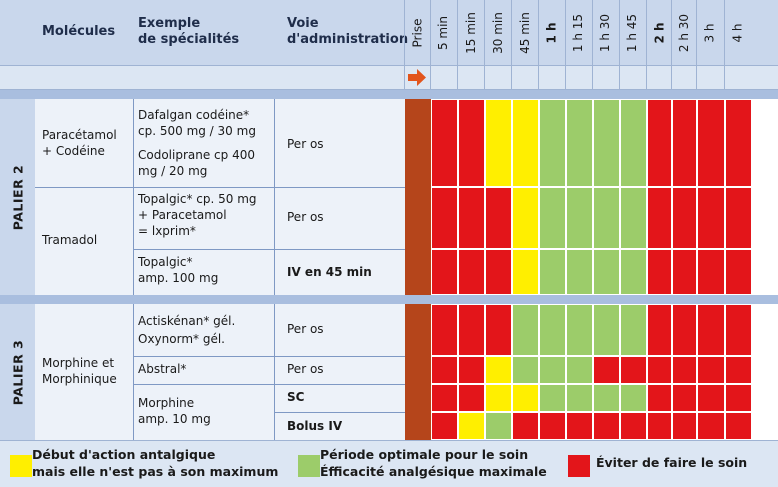 The width and height of the screenshot is (778, 487). I want to click on exemple-dafalgan-line-1: Dafalgan codéine*, so click(194, 115).